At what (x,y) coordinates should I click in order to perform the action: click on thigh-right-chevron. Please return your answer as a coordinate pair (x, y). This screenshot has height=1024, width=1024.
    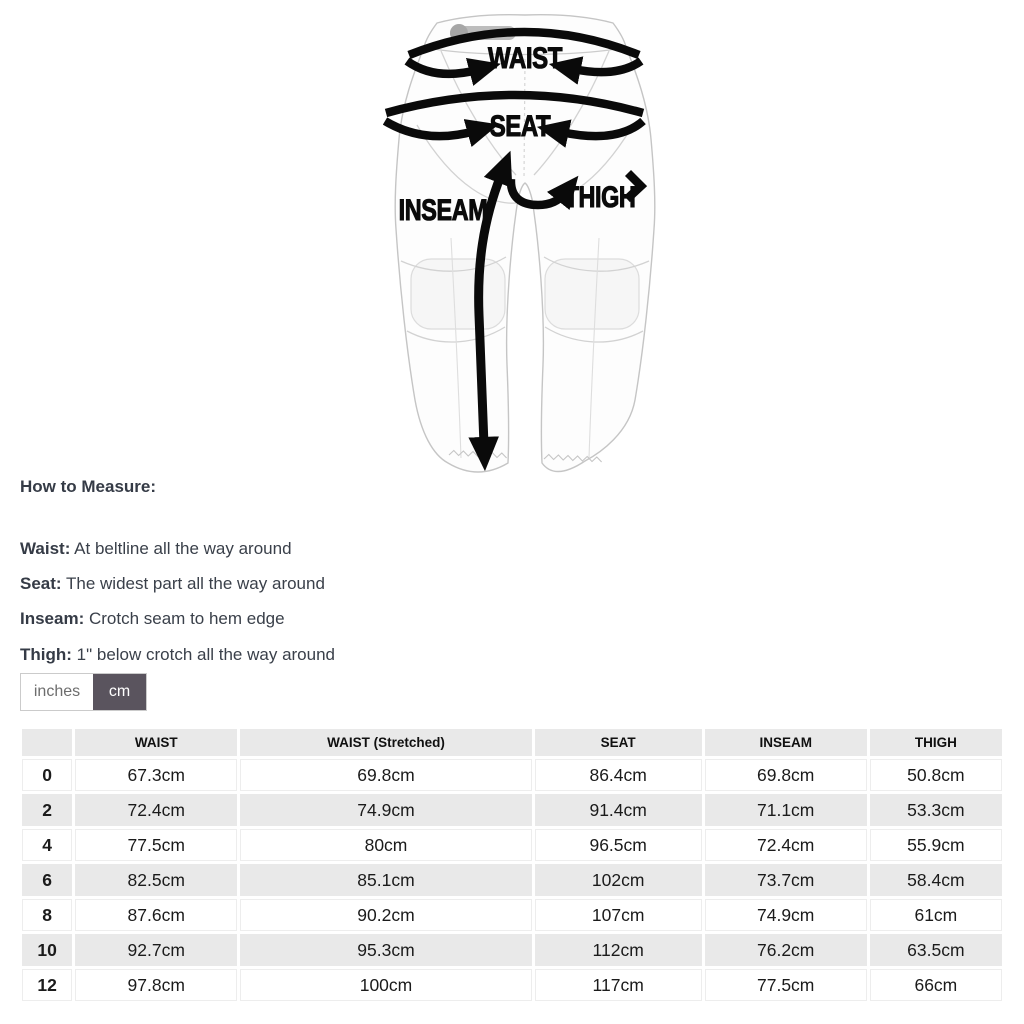
    Looking at the image, I should click on (636, 186).